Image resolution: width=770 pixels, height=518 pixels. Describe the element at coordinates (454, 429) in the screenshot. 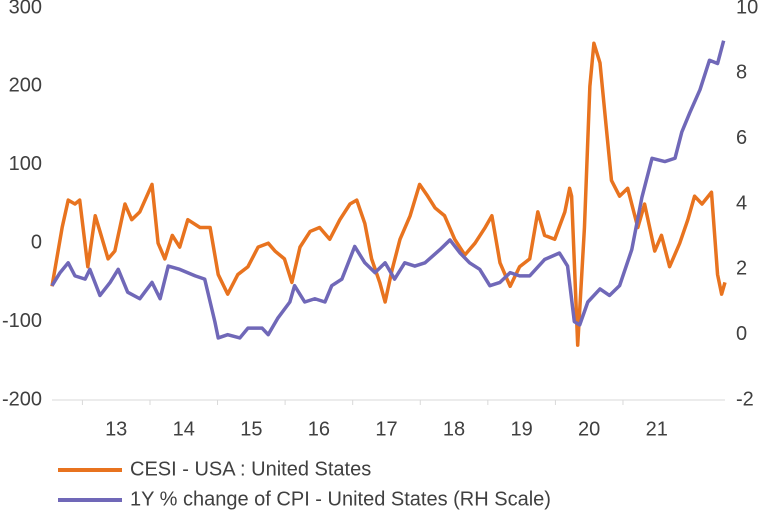

I see `x-tick-label: 18` at that location.